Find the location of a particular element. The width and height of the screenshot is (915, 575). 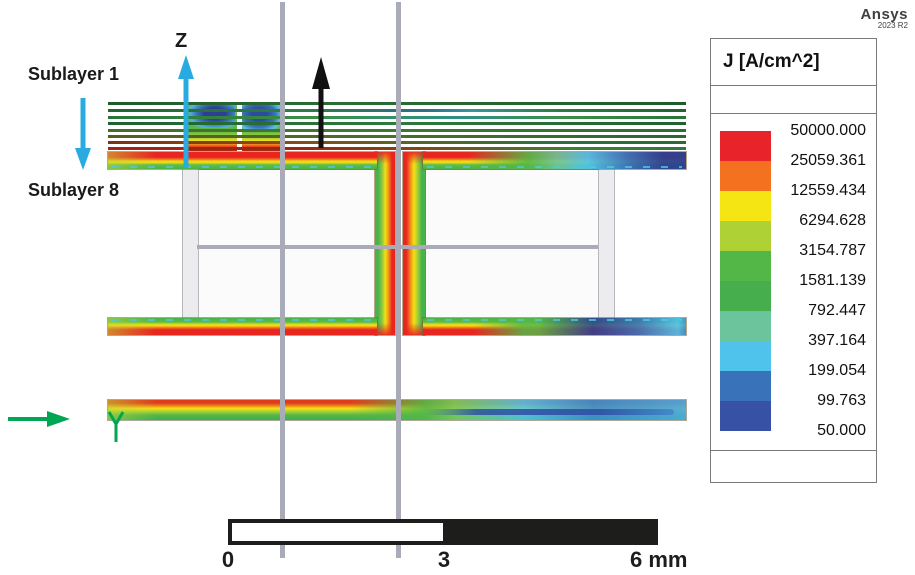

right-cell-bottom-conductor is located at coordinates (554, 326).